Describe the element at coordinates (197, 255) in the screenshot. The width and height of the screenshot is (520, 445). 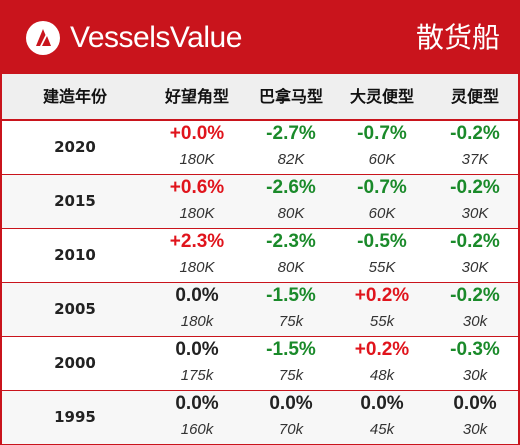
I see `capesize-cell: +2.3% 180K` at that location.